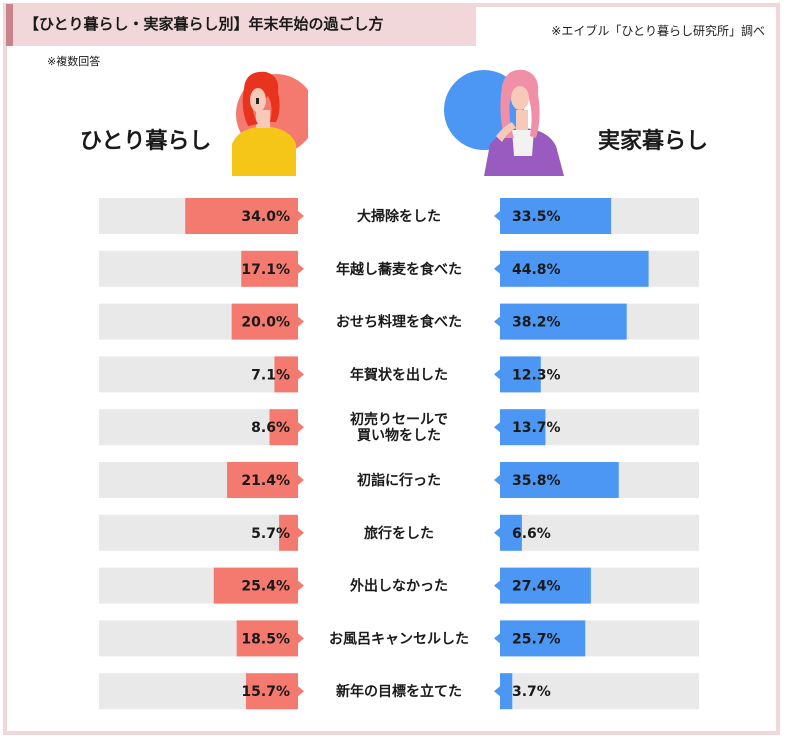  What do you see at coordinates (270, 428) in the screenshot?
I see `left-value-label: 8.6%` at bounding box center [270, 428].